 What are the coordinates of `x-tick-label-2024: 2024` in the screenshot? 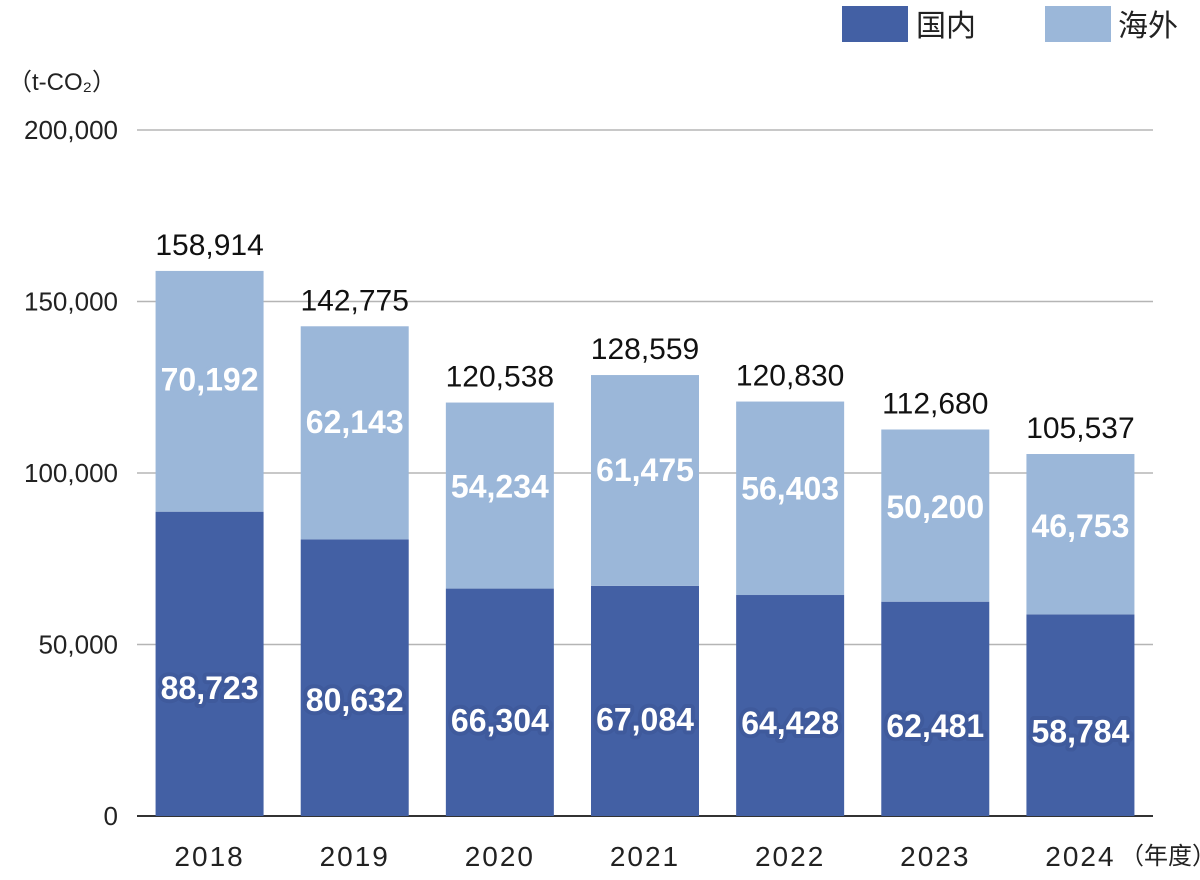 It's located at (1080, 856).